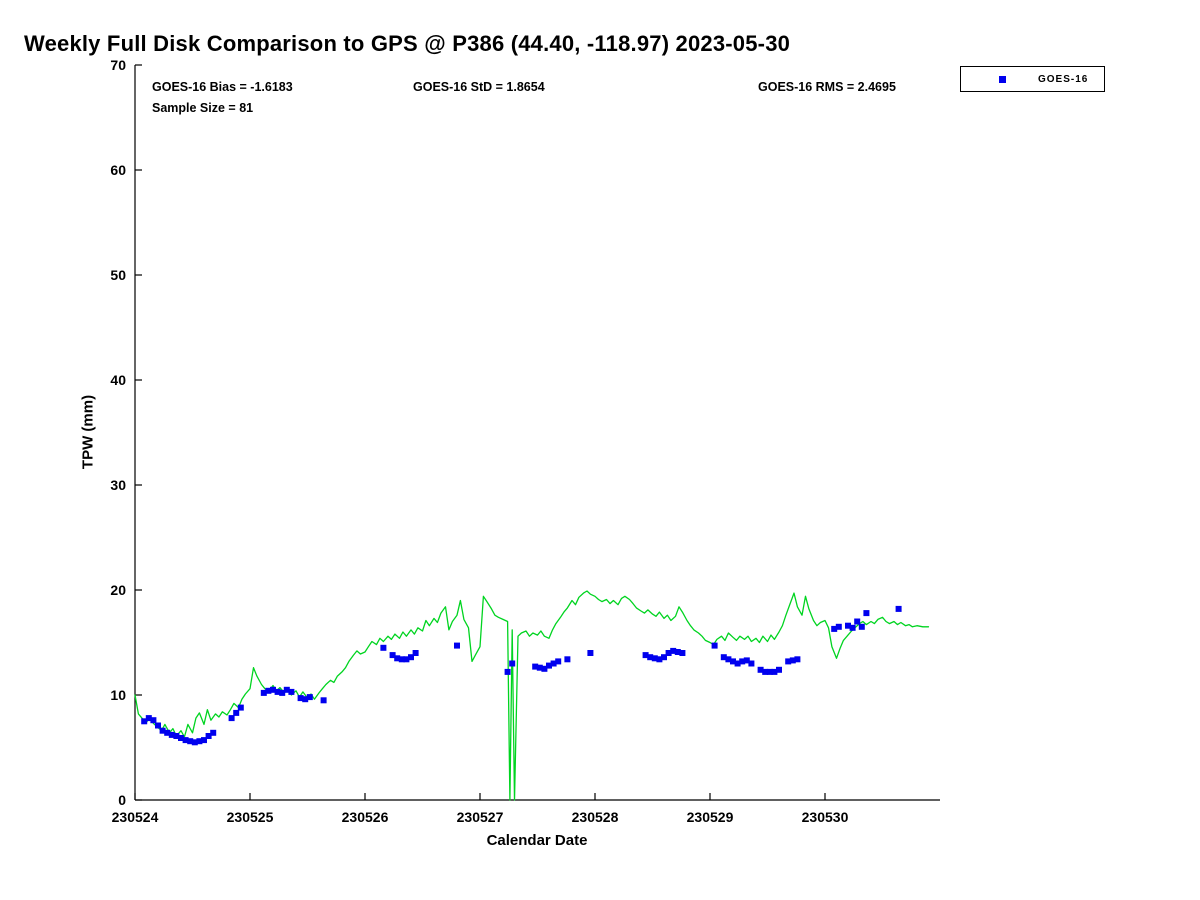 This screenshot has width=1200, height=900. What do you see at coordinates (537, 840) in the screenshot?
I see `x-axis-label: Calendar Date` at bounding box center [537, 840].